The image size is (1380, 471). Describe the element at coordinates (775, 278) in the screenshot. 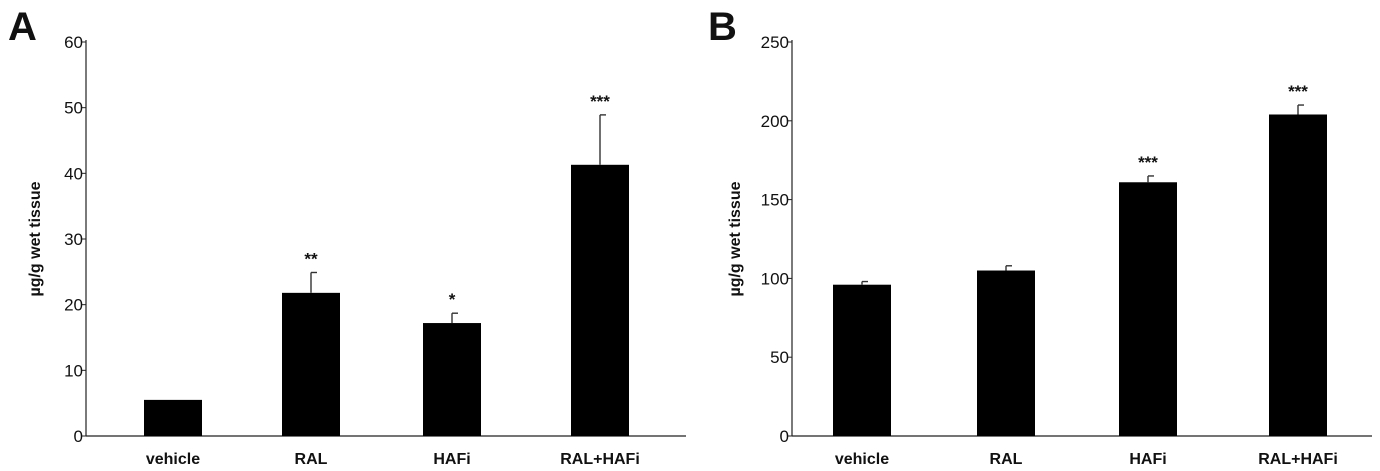

I see `y-tick-label: 100` at that location.